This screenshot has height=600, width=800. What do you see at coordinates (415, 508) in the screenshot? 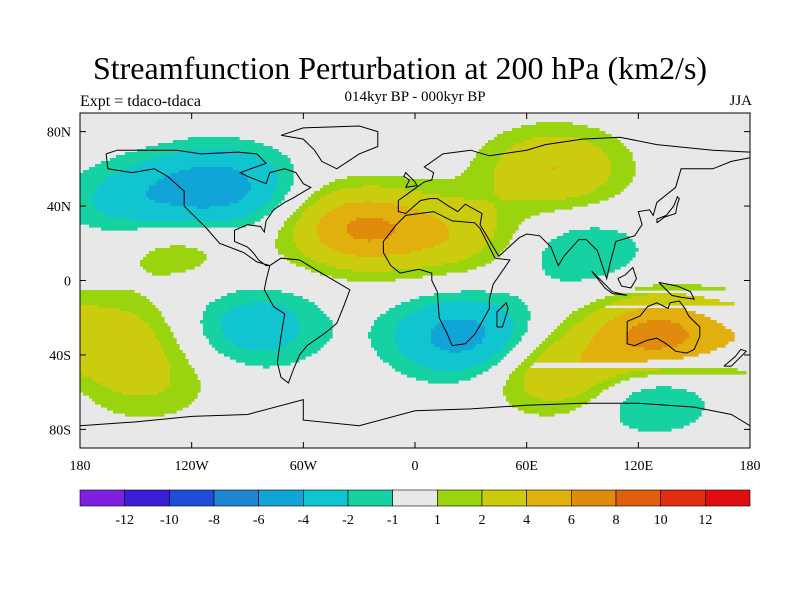
I see `colorbar: -12 -10 -8 -6 -4 -2 -1 1 2 4 6 8 10 12` at bounding box center [415, 508].